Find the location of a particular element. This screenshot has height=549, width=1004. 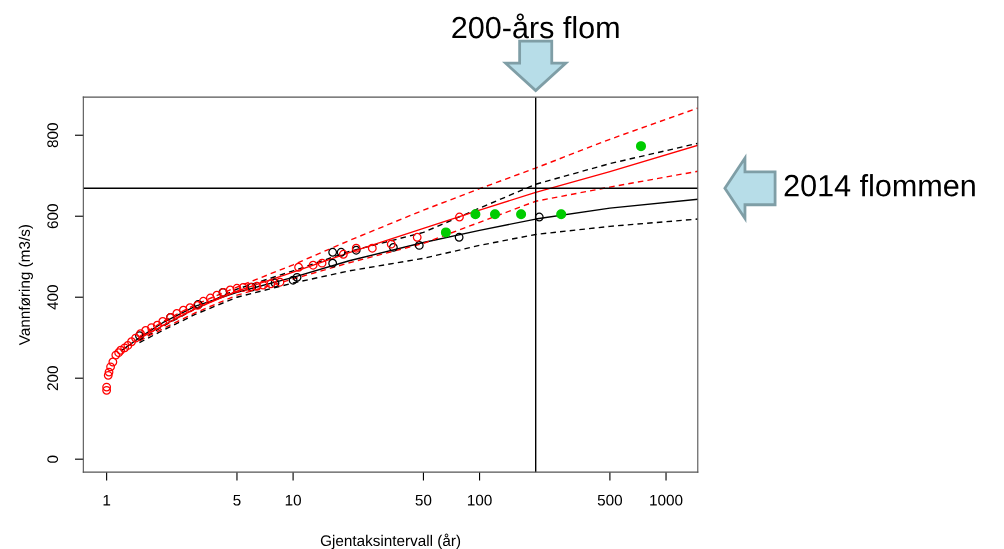

y-tick-label: 0 is located at coordinates (53, 459).